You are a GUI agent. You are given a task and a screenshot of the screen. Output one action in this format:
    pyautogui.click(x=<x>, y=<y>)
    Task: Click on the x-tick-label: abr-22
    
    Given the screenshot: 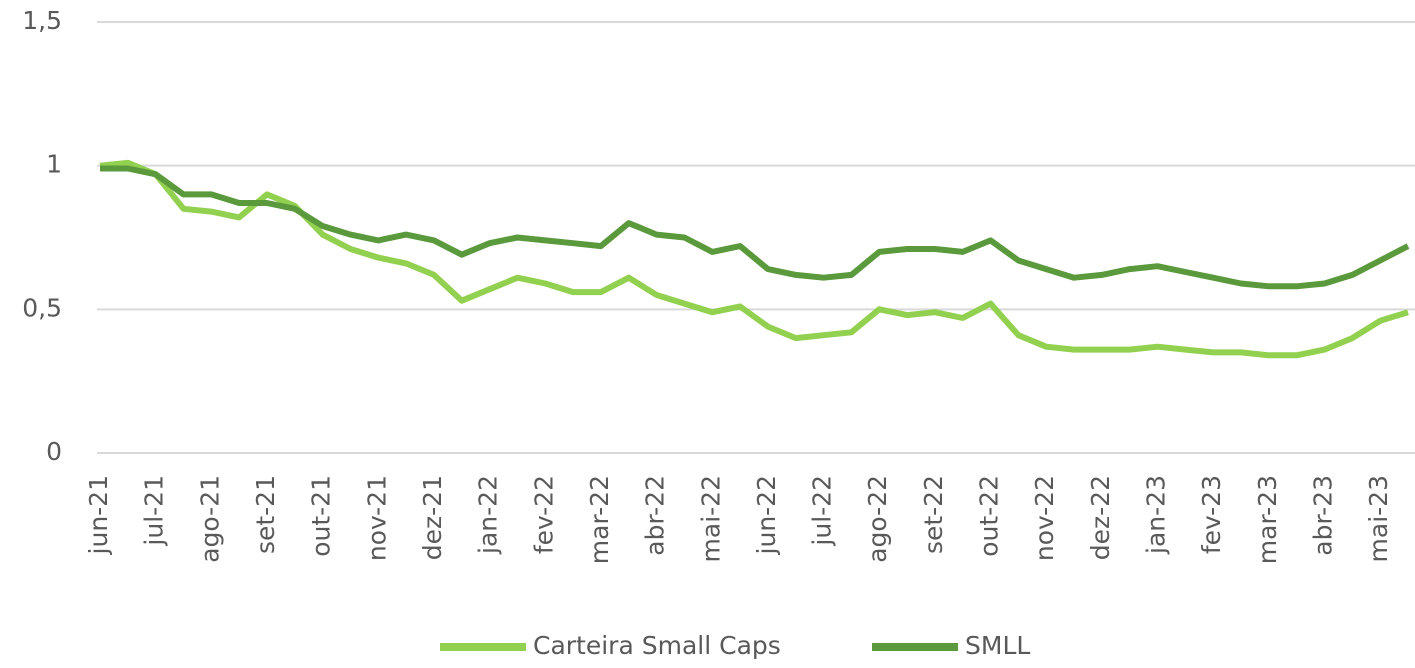 What is the action you would take?
    pyautogui.click(x=655, y=515)
    